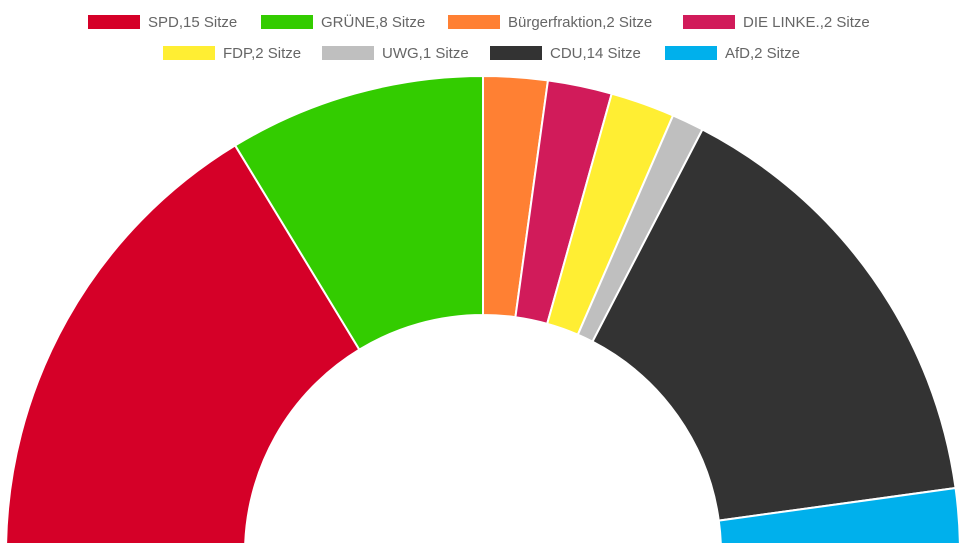 This screenshot has height=543, width=966. Describe the element at coordinates (806, 22) in the screenshot. I see `legend-label: DIE LINKE.,2 Sitze` at that location.